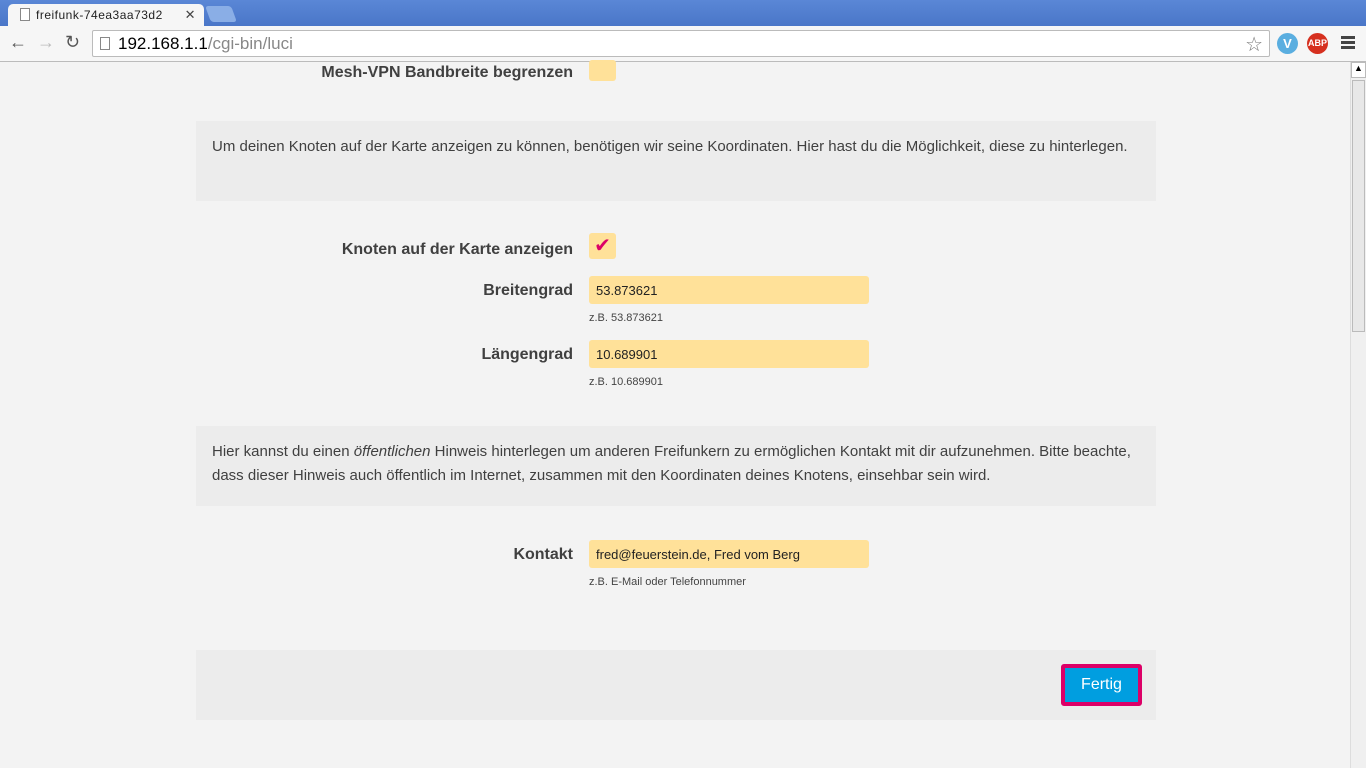 The width and height of the screenshot is (1366, 768). What do you see at coordinates (1101, 685) in the screenshot?
I see `submit-button: Fertig` at bounding box center [1101, 685].